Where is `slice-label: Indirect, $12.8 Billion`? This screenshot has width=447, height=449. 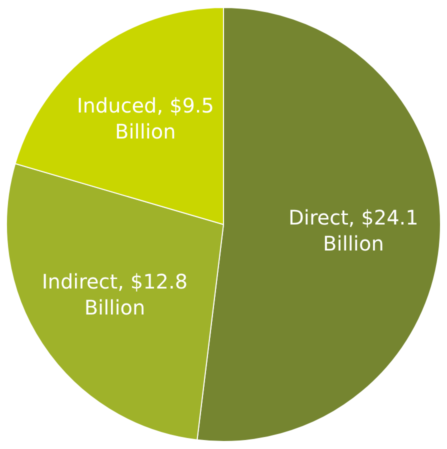
slice-label: Indirect, $12.8 Billion is located at coordinates (115, 294).